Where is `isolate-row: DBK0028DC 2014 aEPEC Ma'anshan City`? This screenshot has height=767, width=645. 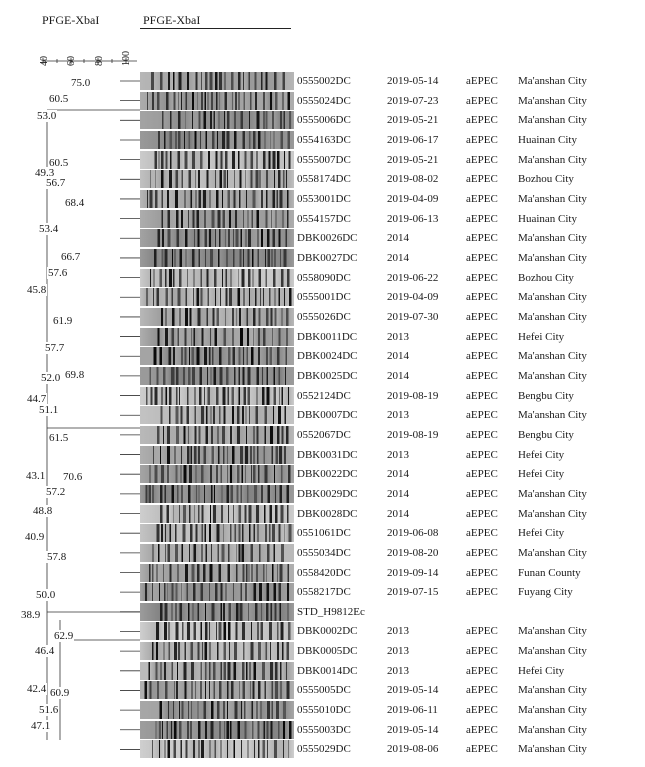
isolate-row: DBK0028DC 2014 aEPEC Ma'anshan City is located at coordinates (322, 514).